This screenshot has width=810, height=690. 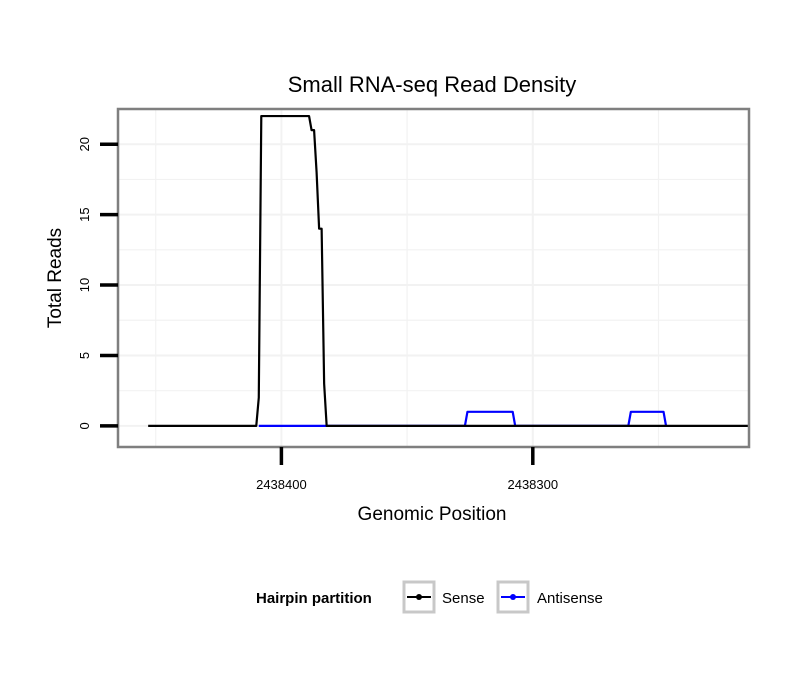 I want to click on y-tick-label: 5, so click(x=84, y=355).